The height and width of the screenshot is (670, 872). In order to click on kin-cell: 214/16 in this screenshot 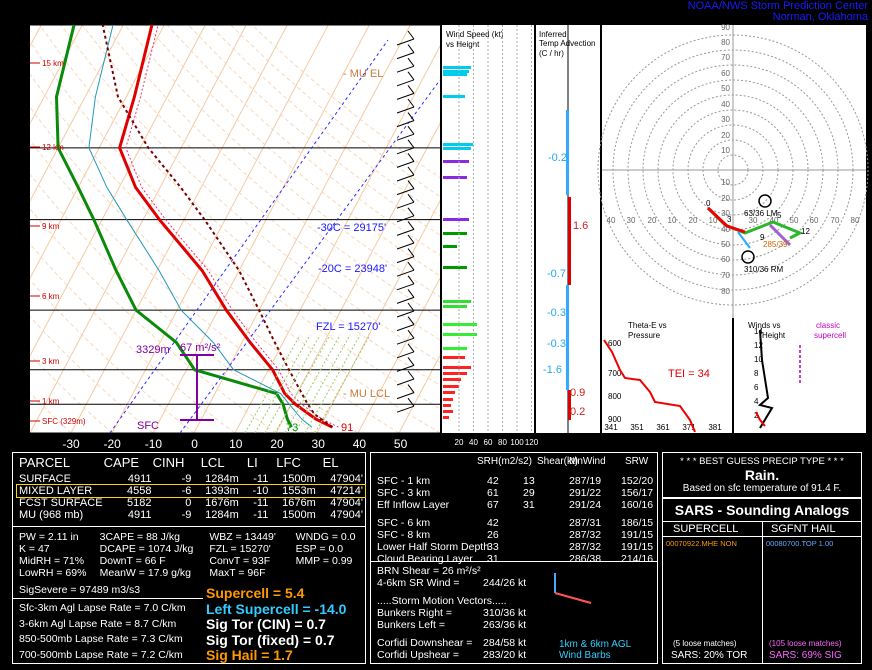, I will do `click(637, 559)`.